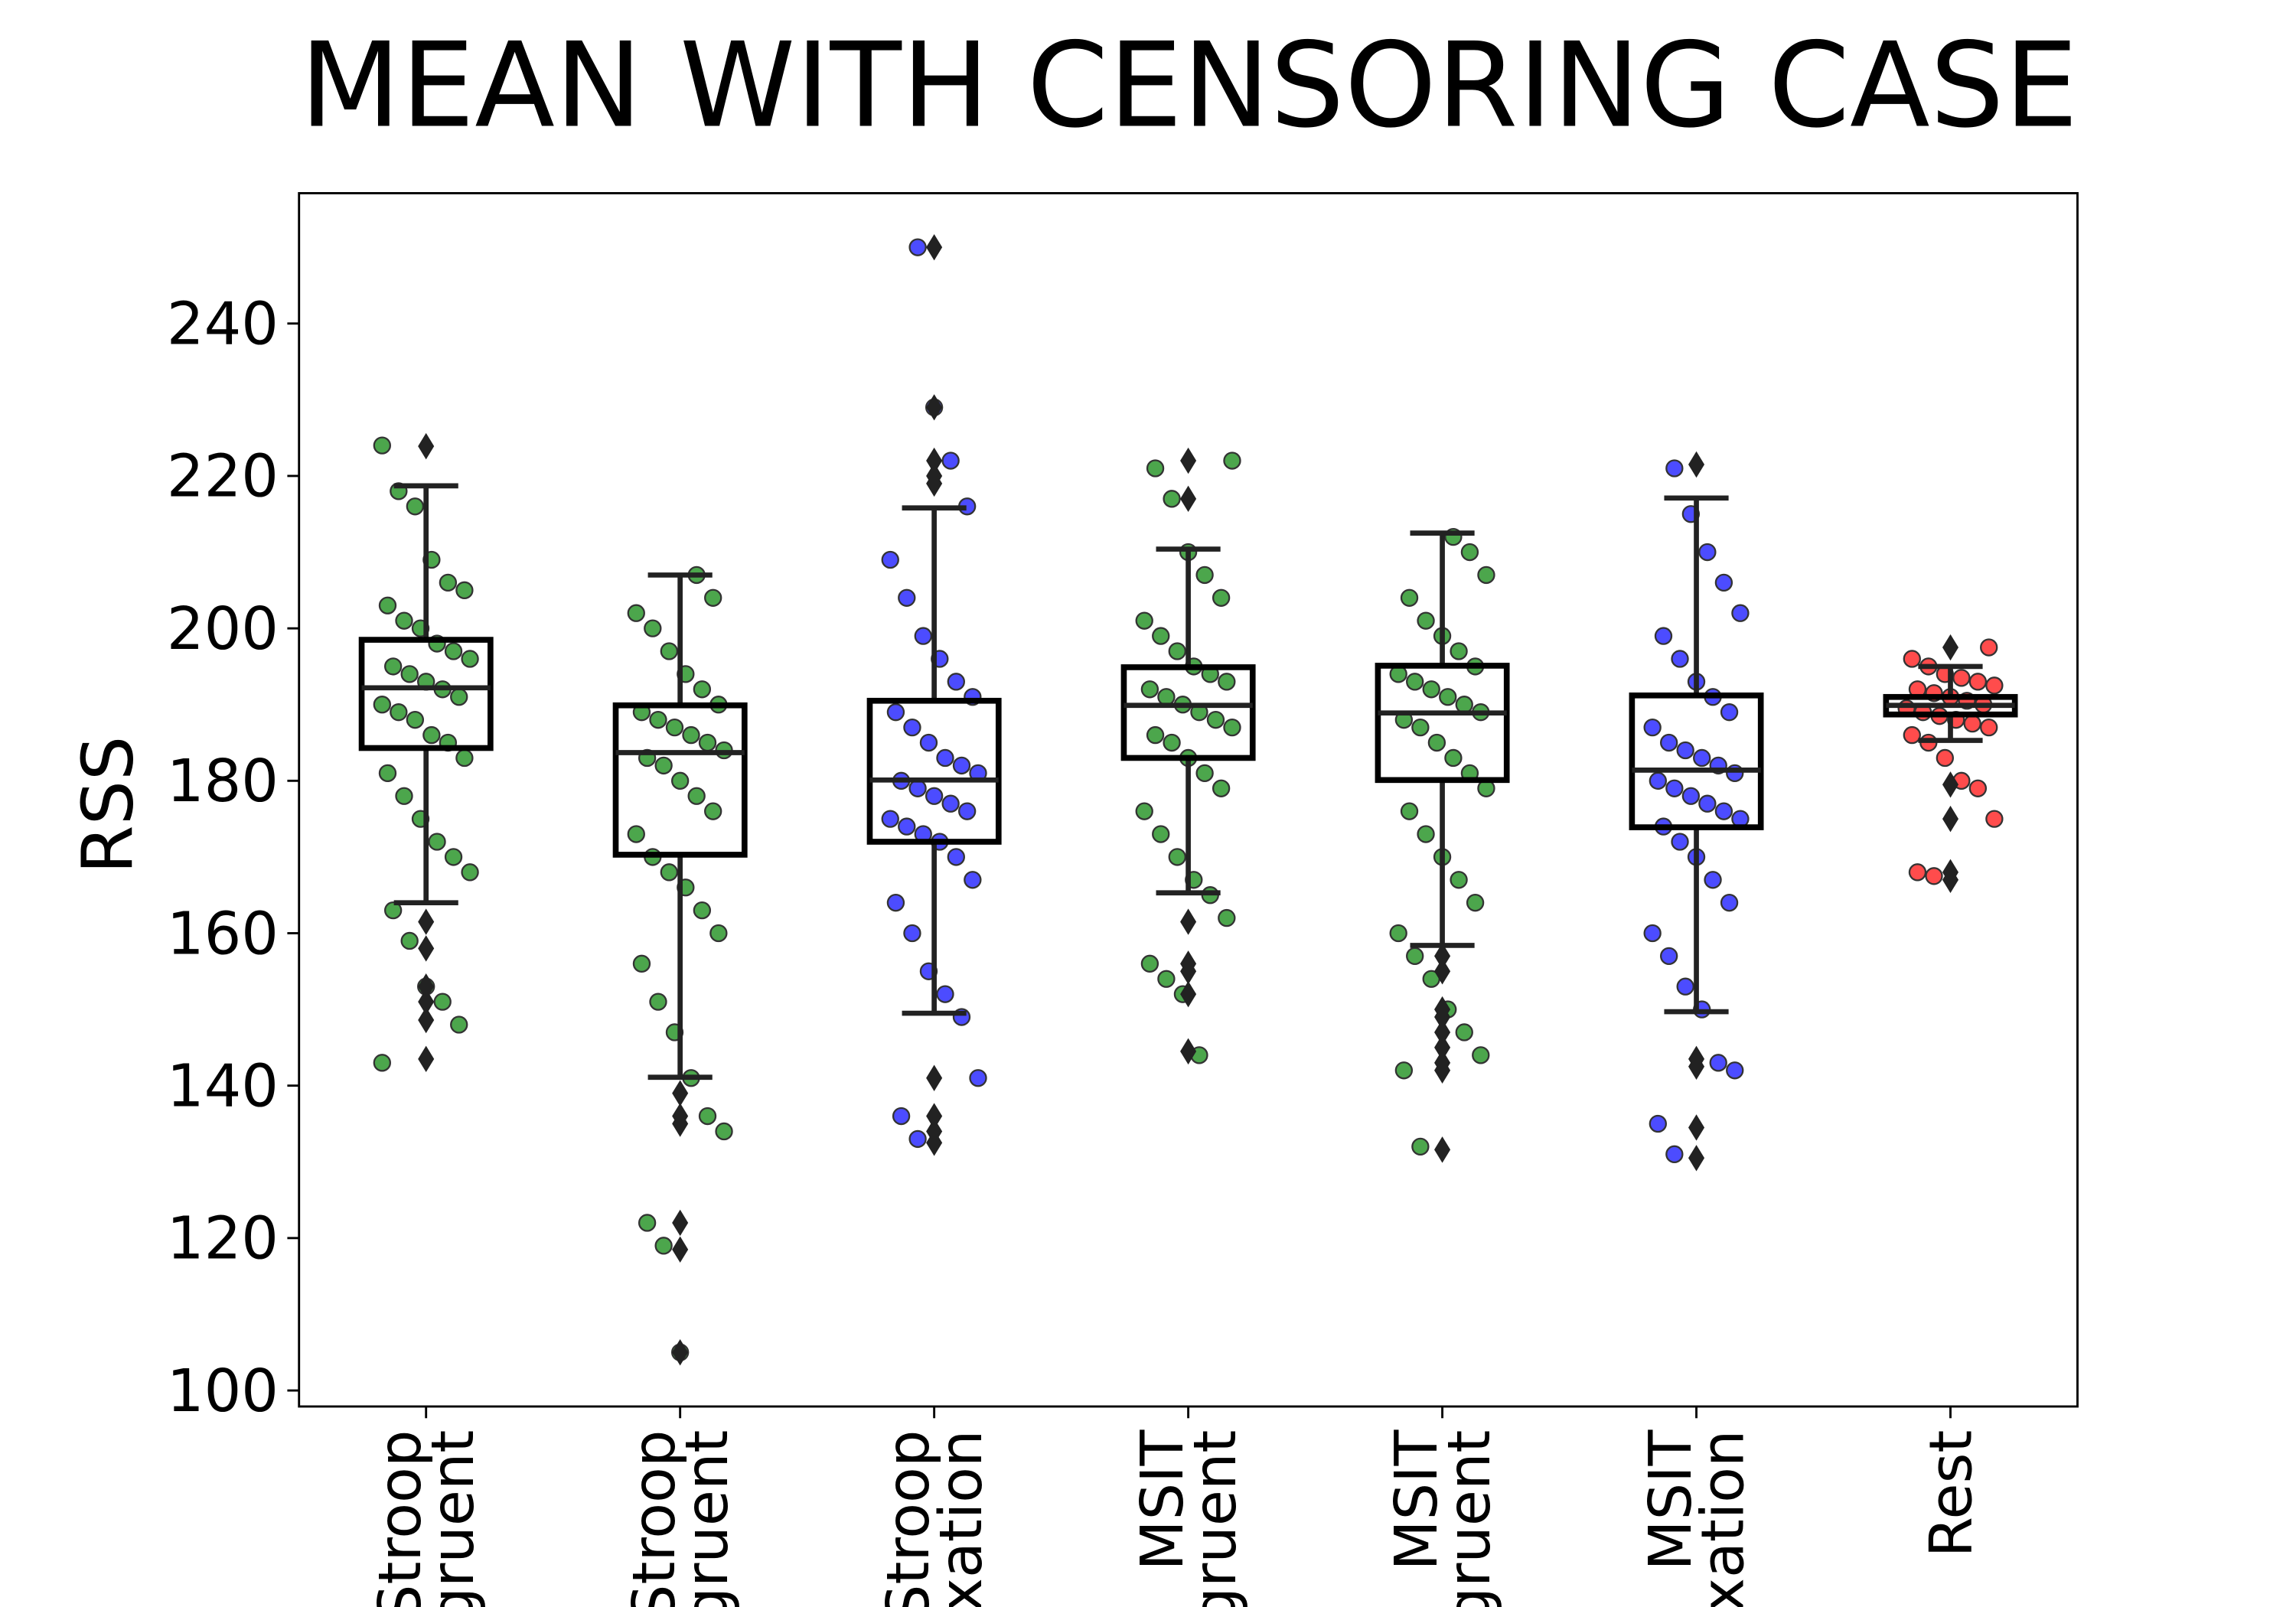 This screenshot has height=1607, width=2296. What do you see at coordinates (1724, 1518) in the screenshot?
I see `x-tick-label: Fixation` at bounding box center [1724, 1518].